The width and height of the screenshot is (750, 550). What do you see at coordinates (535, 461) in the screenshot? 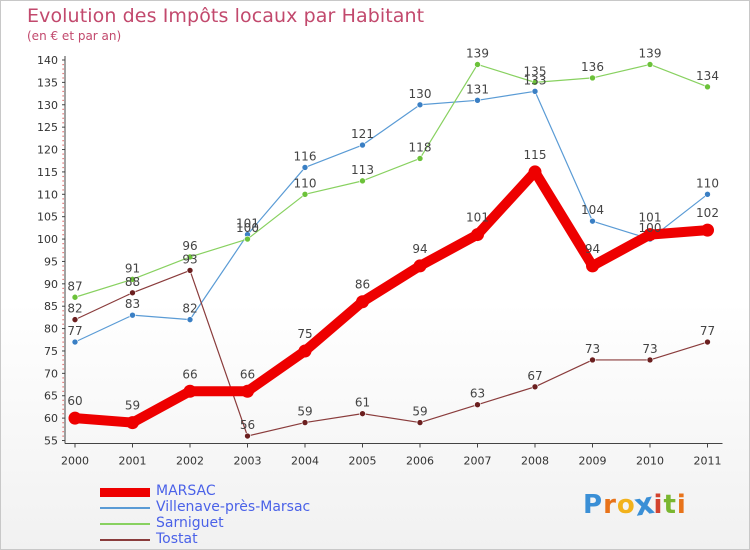
I see `x-tick-label: 2008` at bounding box center [535, 461].